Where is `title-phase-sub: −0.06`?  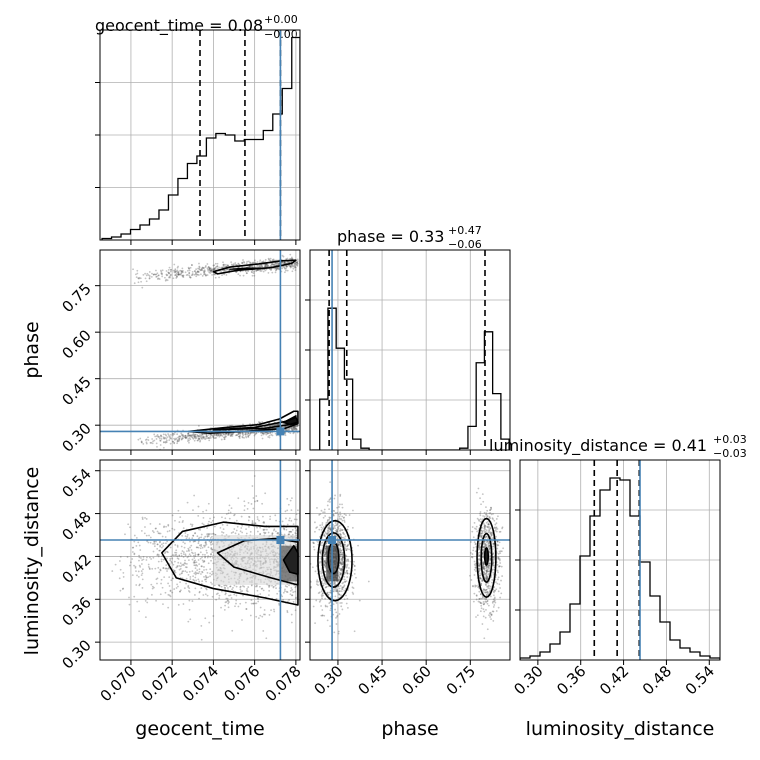 title-phase-sub: −0.06 is located at coordinates (465, 244).